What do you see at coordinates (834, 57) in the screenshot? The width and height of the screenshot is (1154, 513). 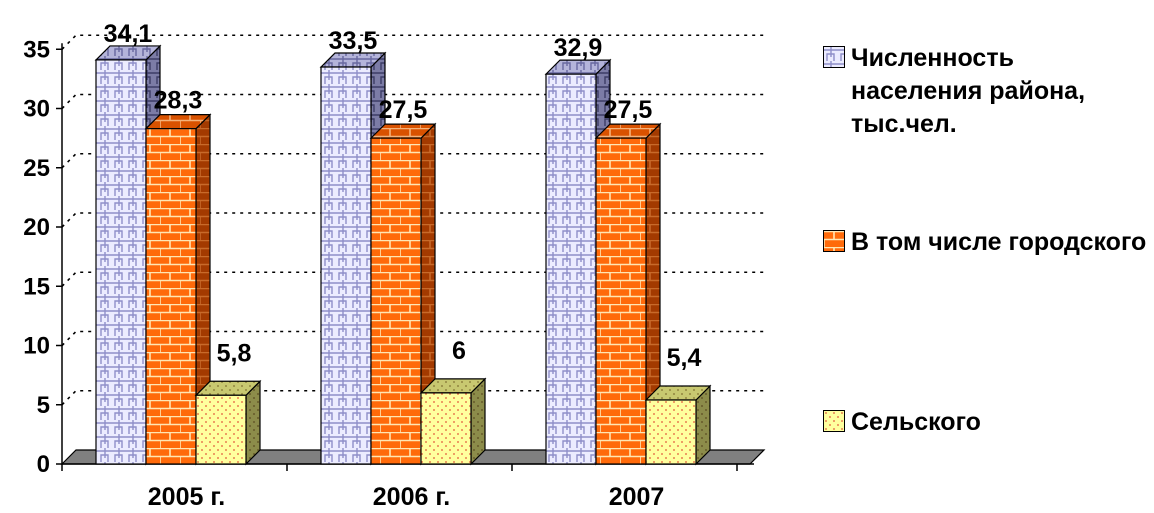 I see `legend-swatch-total` at bounding box center [834, 57].